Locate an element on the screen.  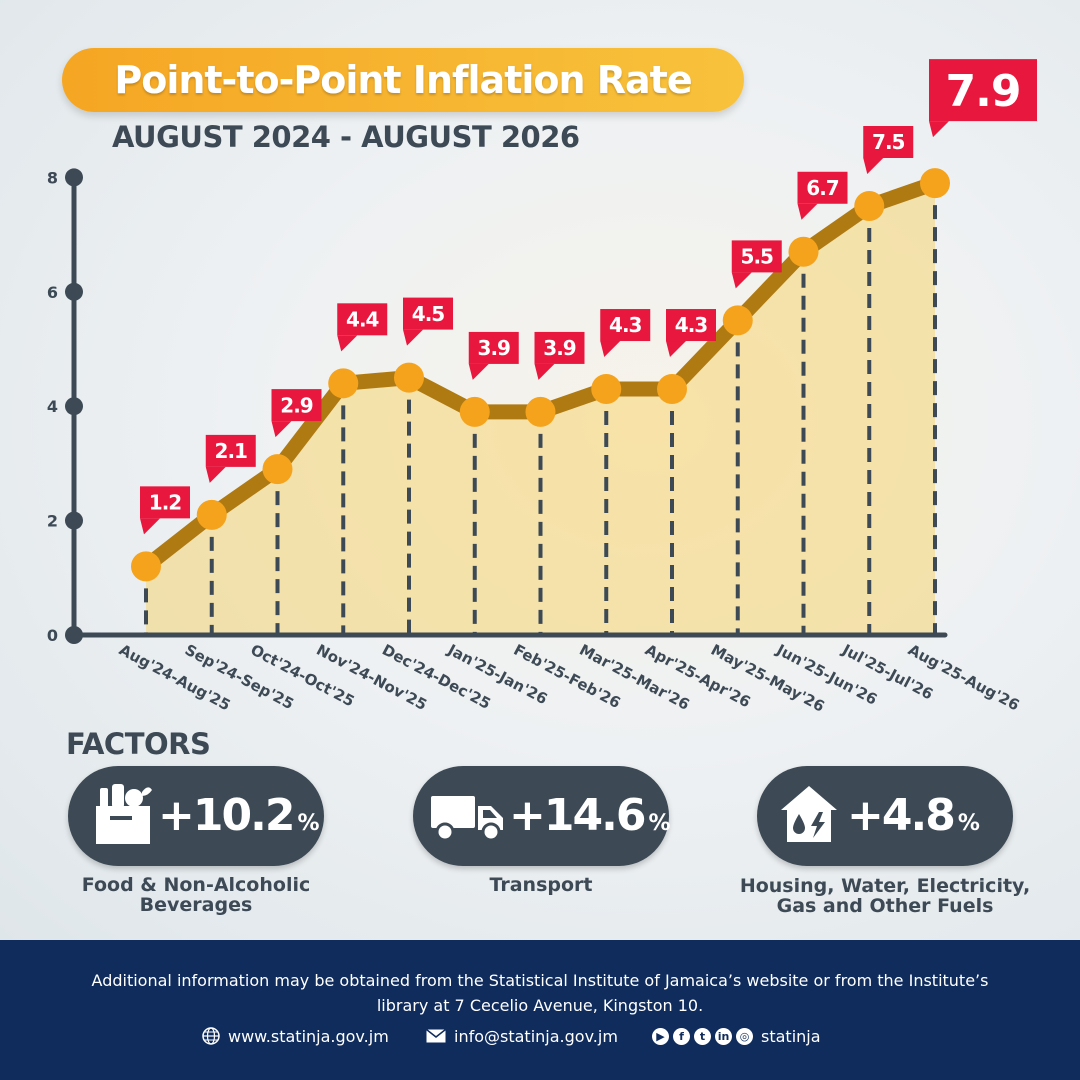
data-label: 4.4 is located at coordinates (362, 327).